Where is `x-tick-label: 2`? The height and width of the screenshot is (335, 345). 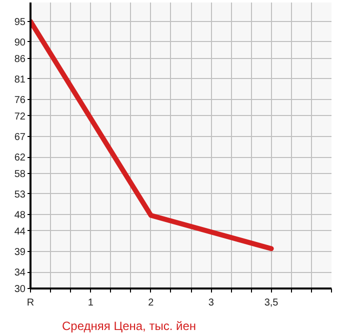 x-tick-label: 2 is located at coordinates (151, 303).